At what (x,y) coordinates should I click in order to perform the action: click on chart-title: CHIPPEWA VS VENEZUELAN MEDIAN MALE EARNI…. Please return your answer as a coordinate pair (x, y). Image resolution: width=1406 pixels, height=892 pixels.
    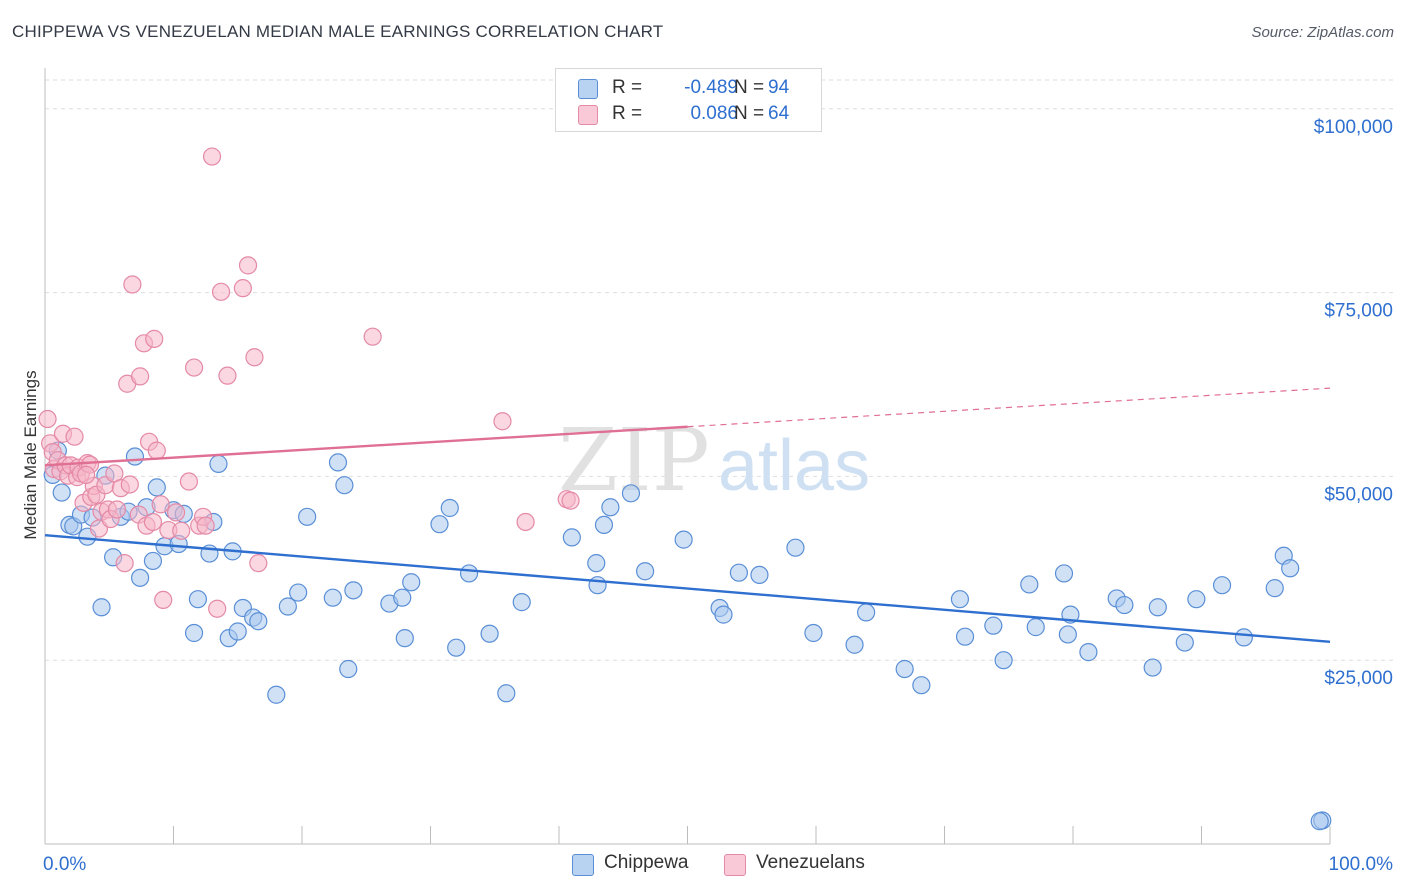
    Looking at the image, I should click on (338, 31).